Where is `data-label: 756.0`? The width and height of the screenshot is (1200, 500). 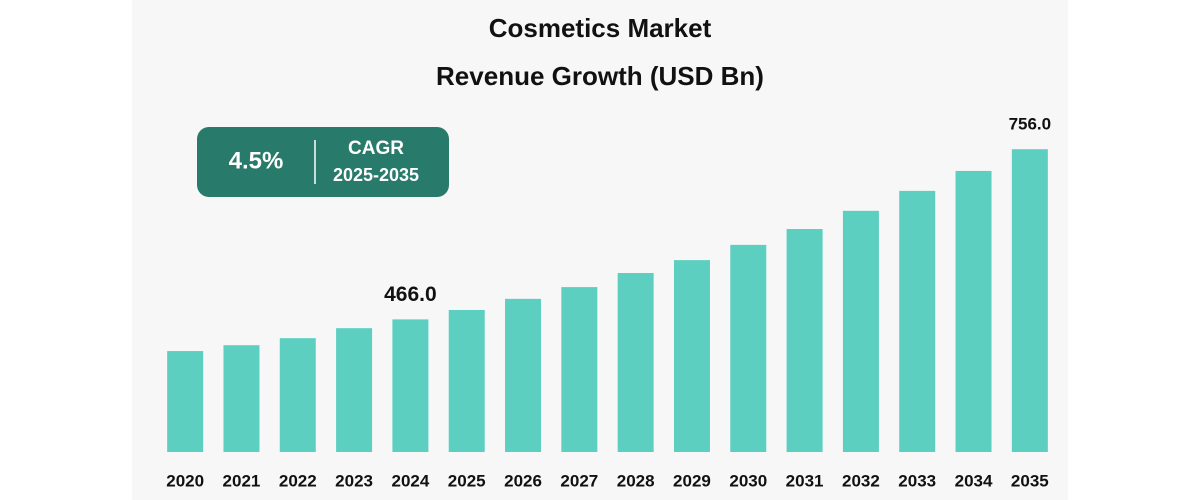 data-label: 756.0 is located at coordinates (1030, 124).